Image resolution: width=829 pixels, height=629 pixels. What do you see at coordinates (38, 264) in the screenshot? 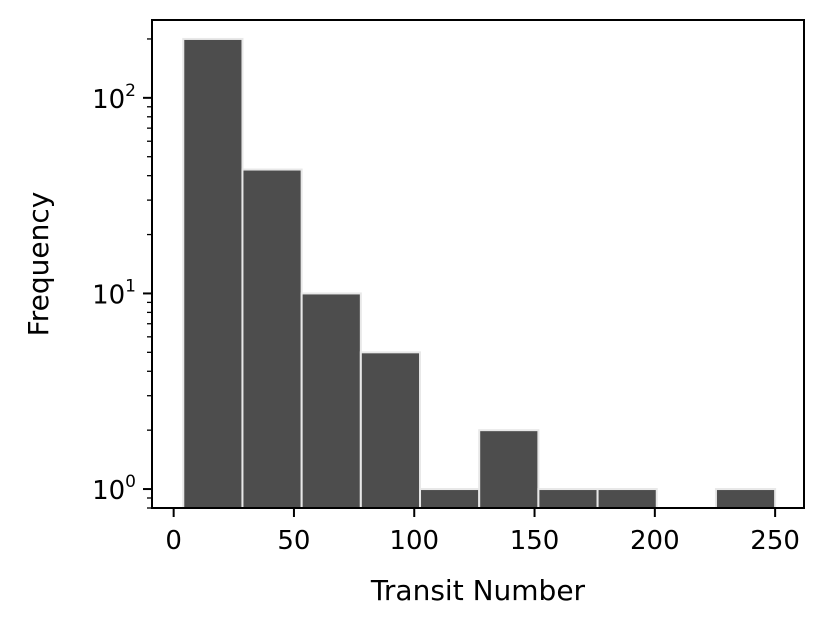
I see `y-axis-label: Frequency` at bounding box center [38, 264].